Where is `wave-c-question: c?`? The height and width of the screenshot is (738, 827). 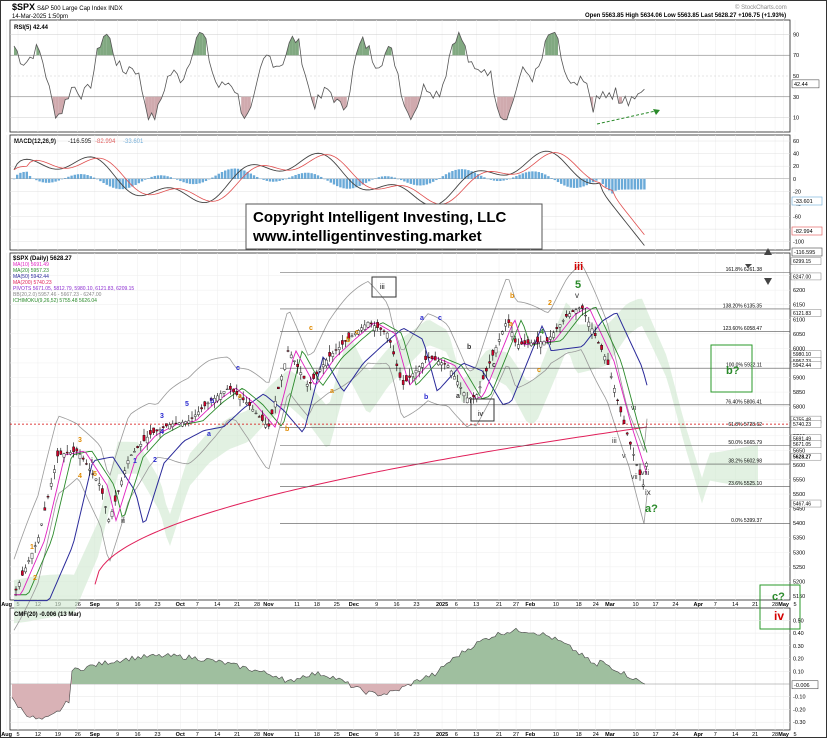 wave-c-question: c? is located at coordinates (778, 597).